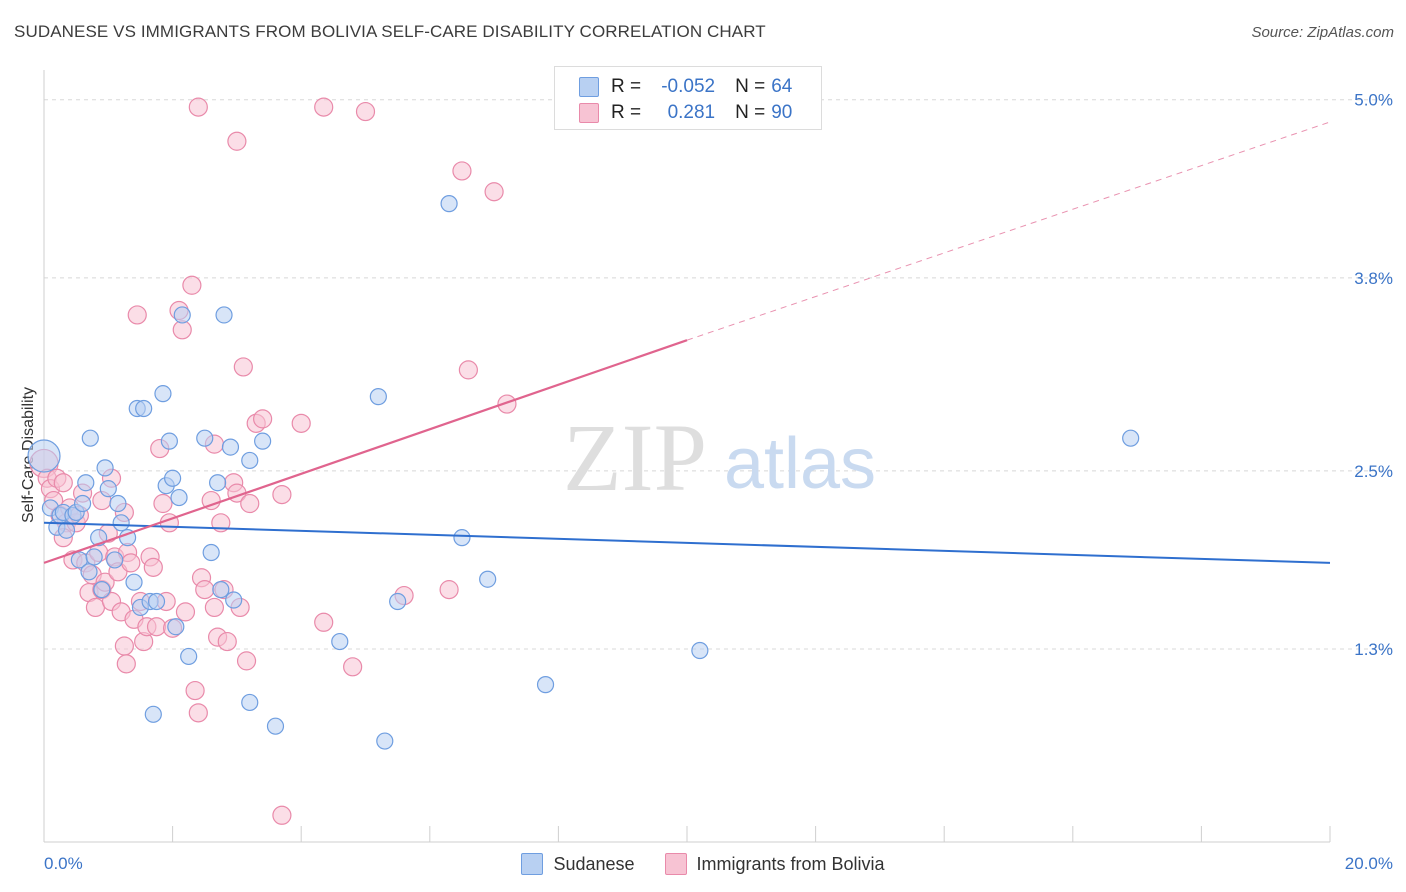 The image size is (1406, 892). Describe the element at coordinates (688, 98) in the screenshot. I see `stats-legend: R = -0.052 N = 64 R = 0.281 N = 90` at that location.